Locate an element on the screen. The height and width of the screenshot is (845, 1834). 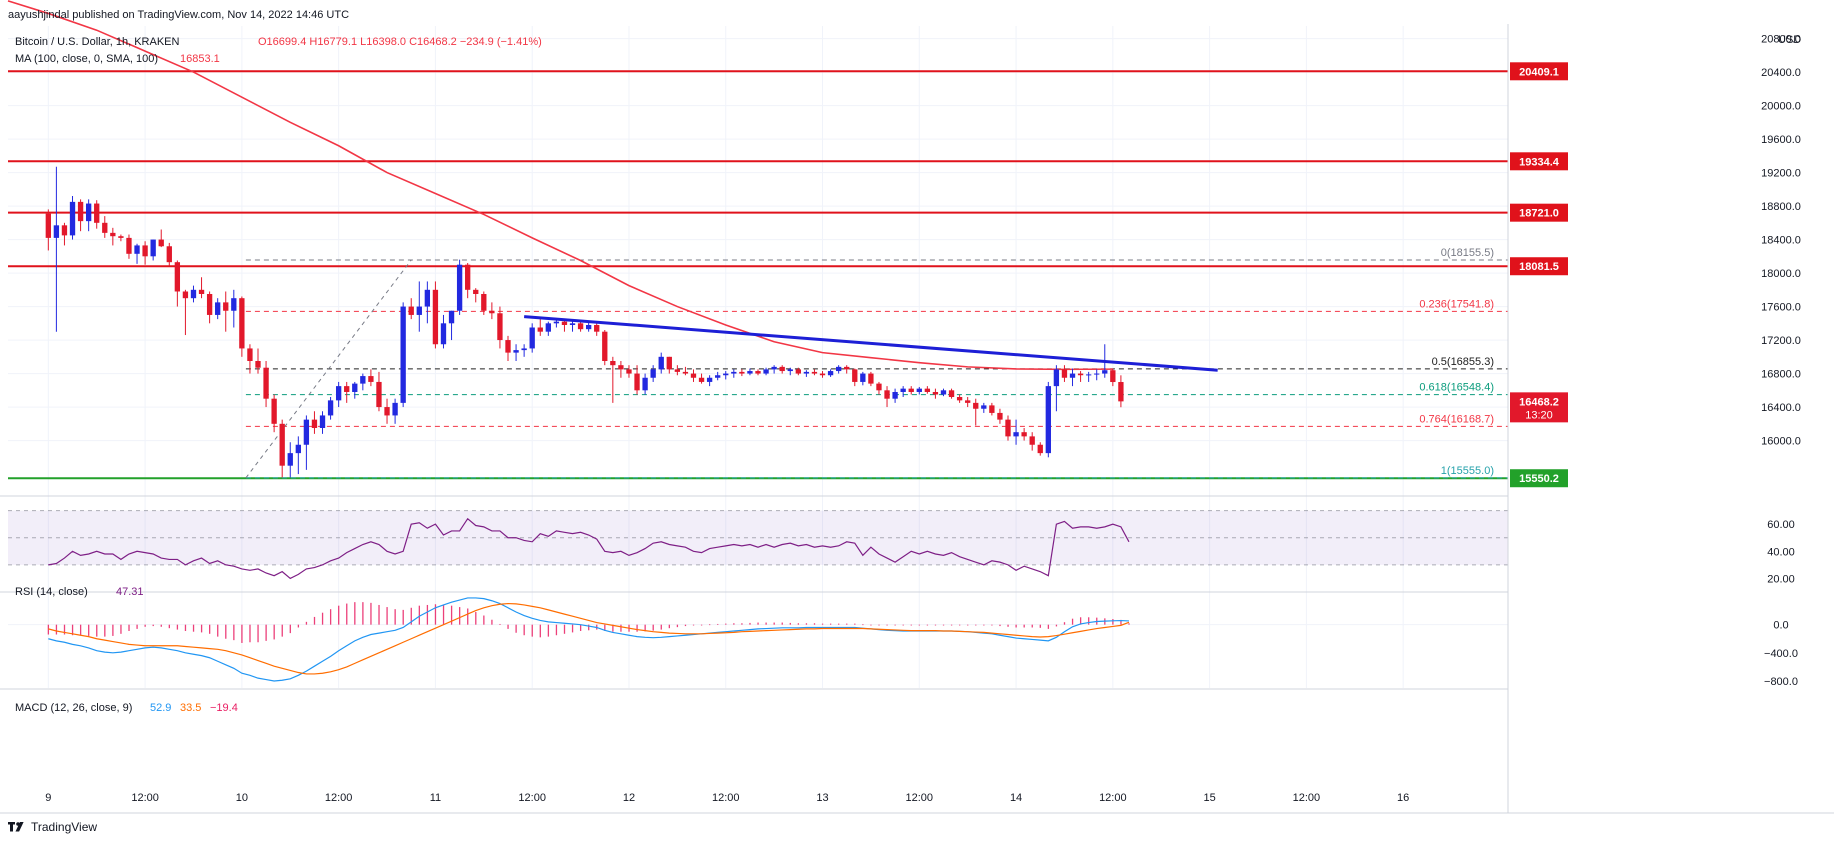
y-tick-label: 16800.0 is located at coordinates (1781, 375).